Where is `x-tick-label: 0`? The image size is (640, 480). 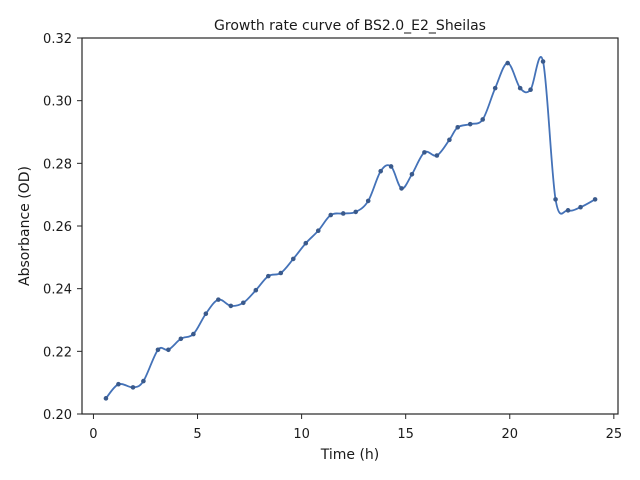
x-tick-label: 0 is located at coordinates (93, 434).